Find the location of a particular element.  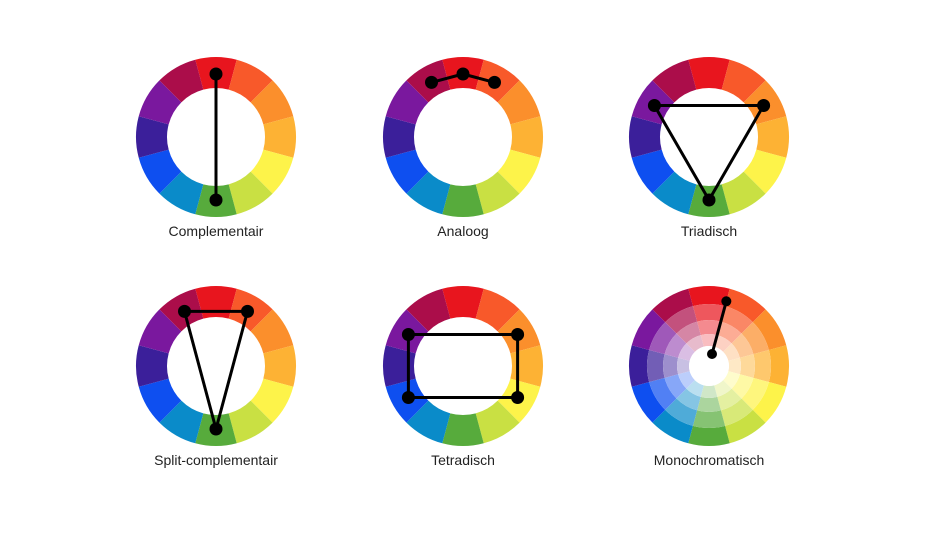

label-monochromatisch: Monochromatisch is located at coordinates (709, 460).